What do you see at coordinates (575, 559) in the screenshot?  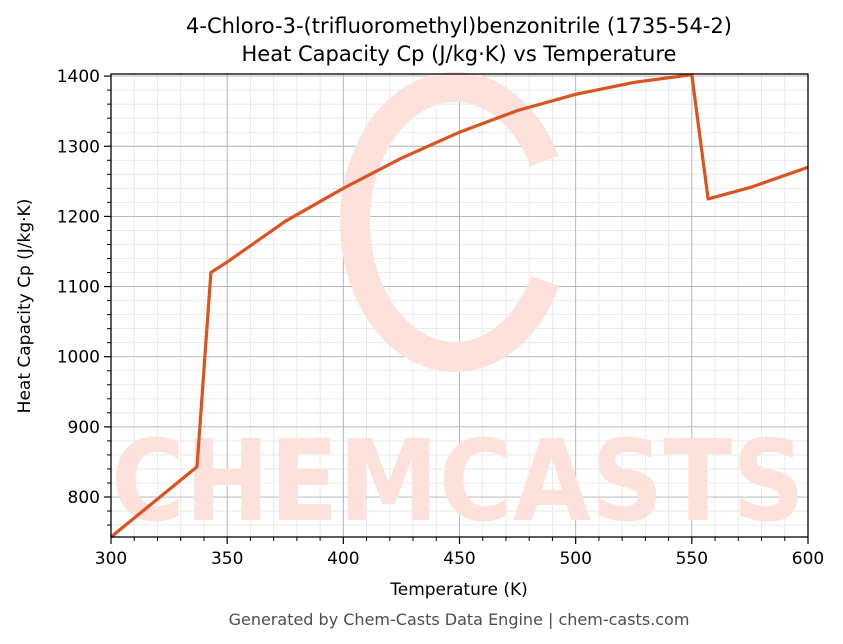 I see `x-tick-label: 500` at bounding box center [575, 559].